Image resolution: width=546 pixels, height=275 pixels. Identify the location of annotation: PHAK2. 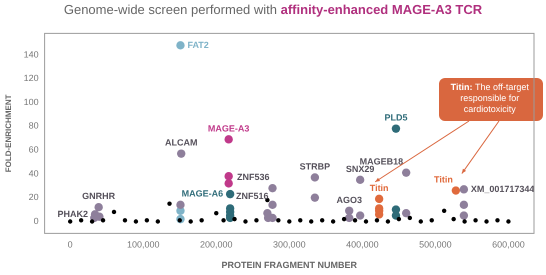
(73, 213).